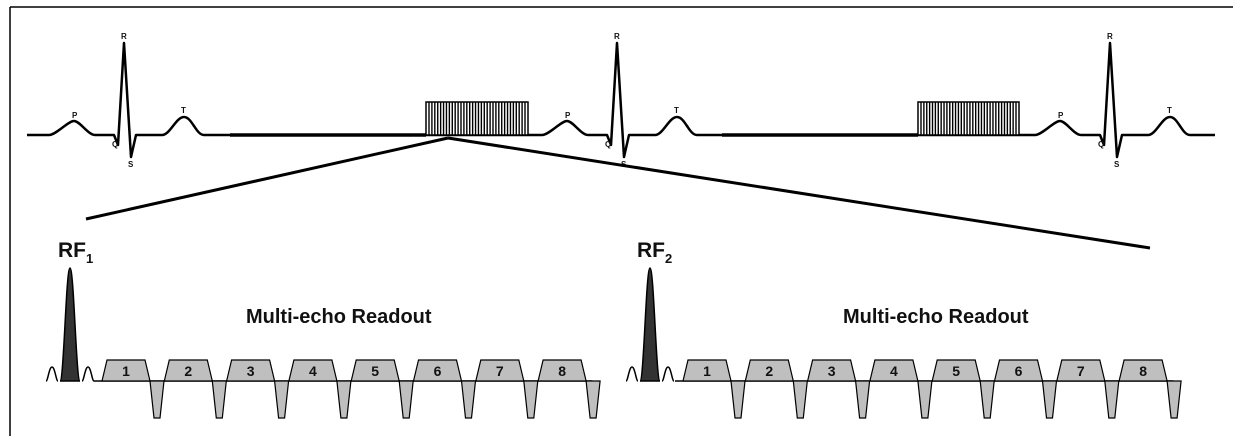  I want to click on ecg-label-q-3: Q, so click(1101, 144).